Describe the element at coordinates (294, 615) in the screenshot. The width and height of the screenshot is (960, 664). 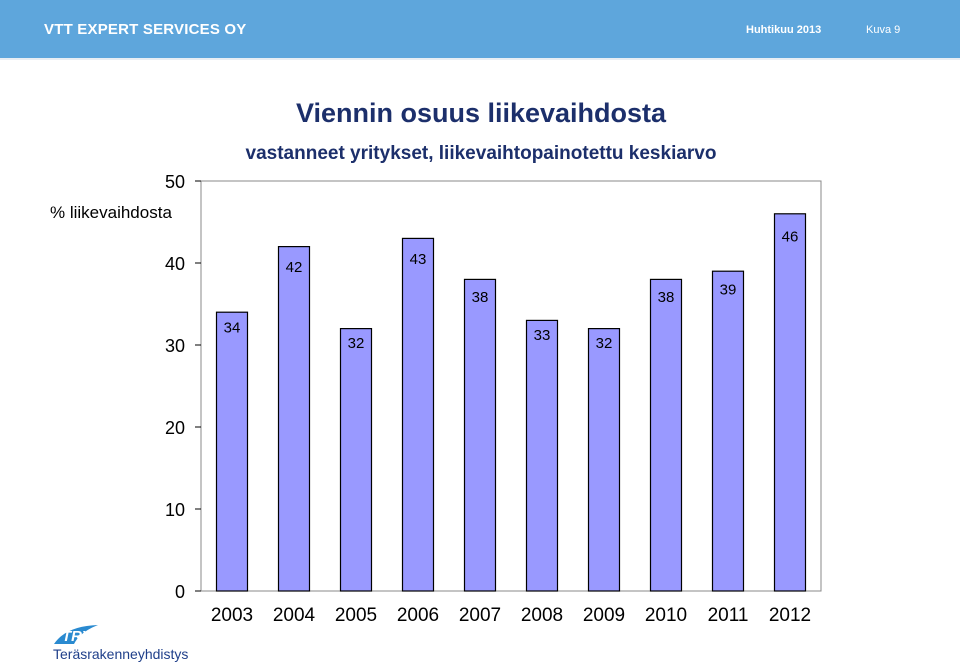
I see `x-tick-label: 2004` at that location.